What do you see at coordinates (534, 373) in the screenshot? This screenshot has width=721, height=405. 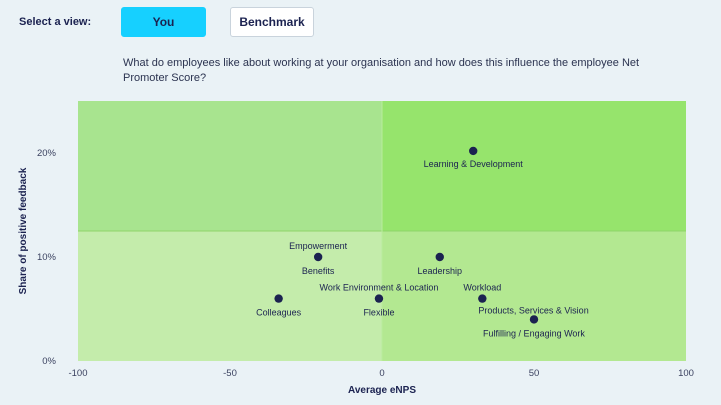 I see `x-tick-label: 50` at bounding box center [534, 373].